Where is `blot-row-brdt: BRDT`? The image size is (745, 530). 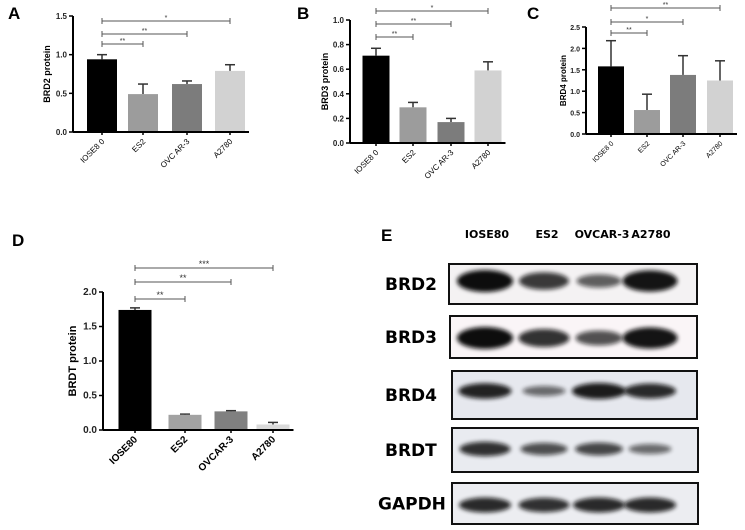 blot-row-brdt: BRDT is located at coordinates (542, 450).